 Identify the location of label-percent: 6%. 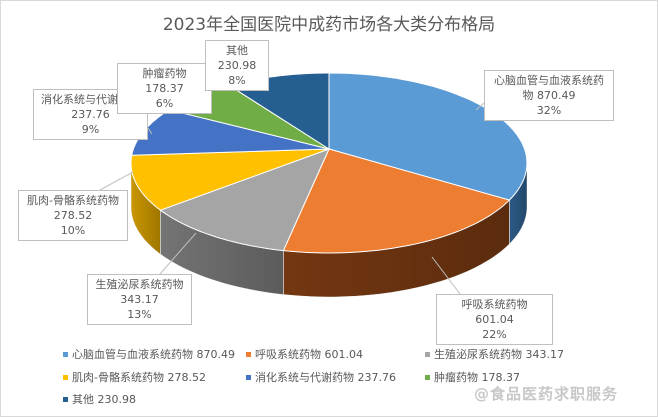
(164, 103).